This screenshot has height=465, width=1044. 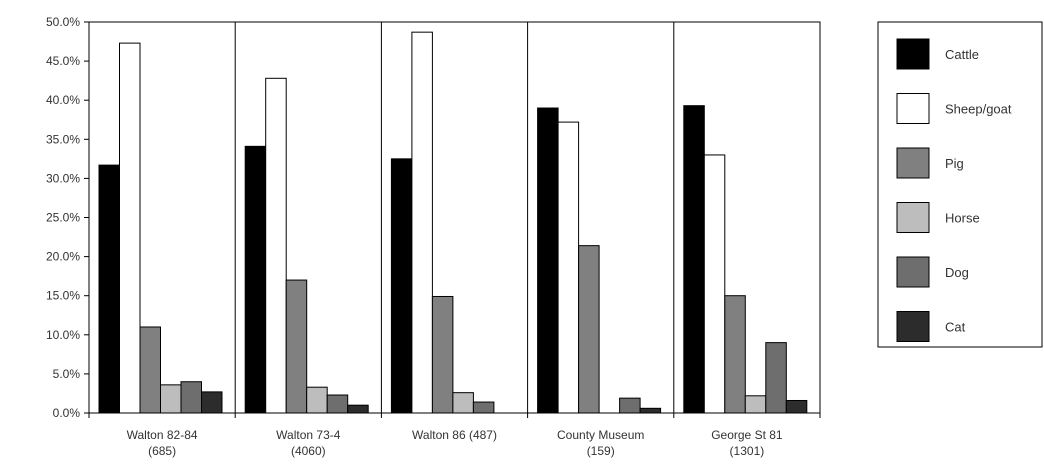 I want to click on legend-label: Cattle, so click(x=962, y=54).